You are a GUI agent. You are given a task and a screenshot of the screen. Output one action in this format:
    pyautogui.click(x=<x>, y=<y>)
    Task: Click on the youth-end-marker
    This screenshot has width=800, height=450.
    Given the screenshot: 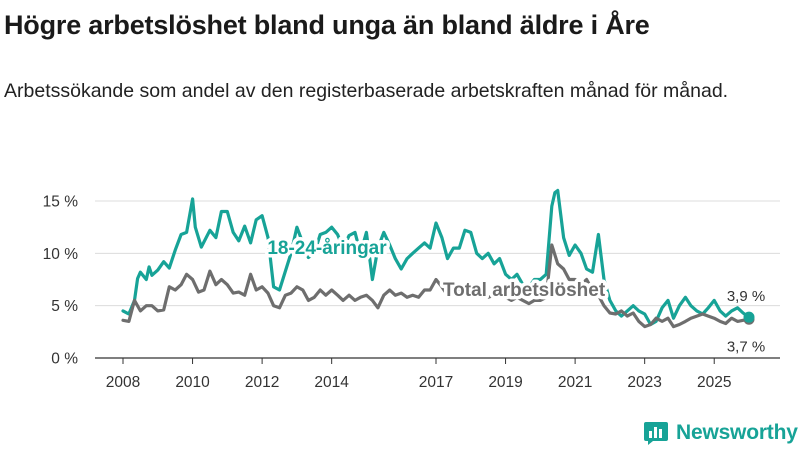 What is the action you would take?
    pyautogui.click(x=749, y=317)
    